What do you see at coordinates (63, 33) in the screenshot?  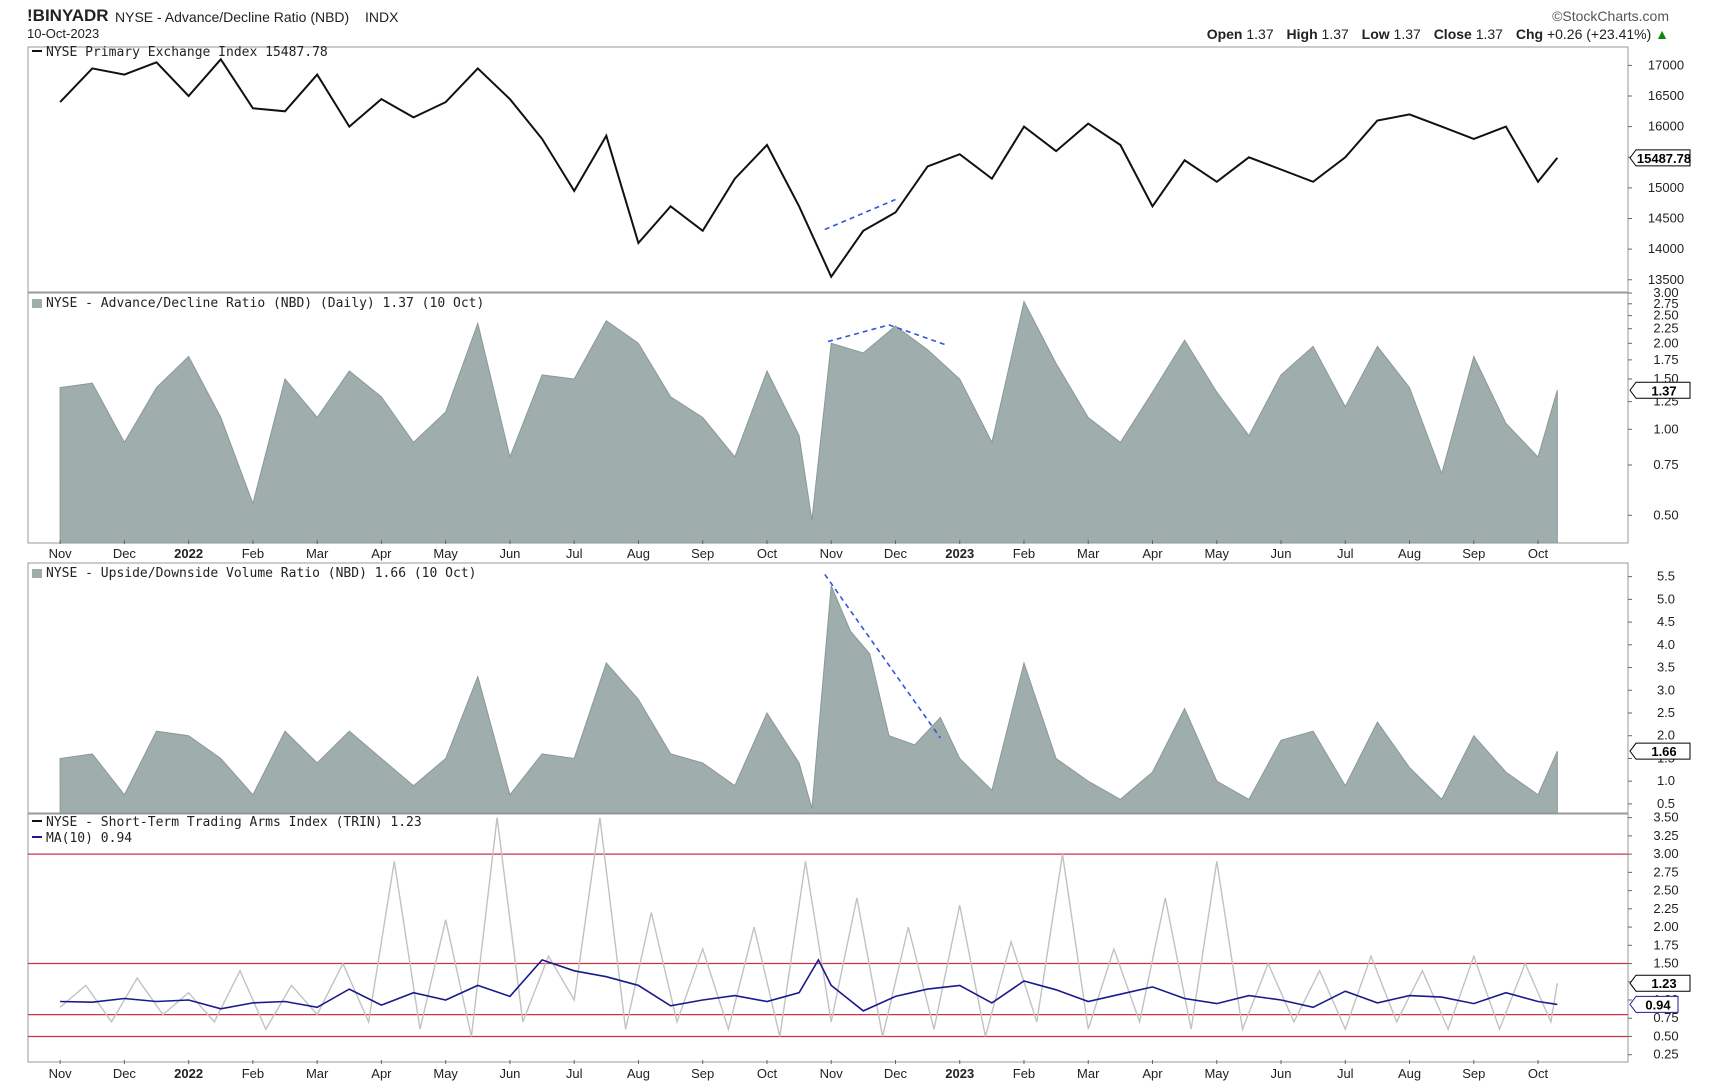 I see `chart-date: 10-Oct-2023` at bounding box center [63, 33].